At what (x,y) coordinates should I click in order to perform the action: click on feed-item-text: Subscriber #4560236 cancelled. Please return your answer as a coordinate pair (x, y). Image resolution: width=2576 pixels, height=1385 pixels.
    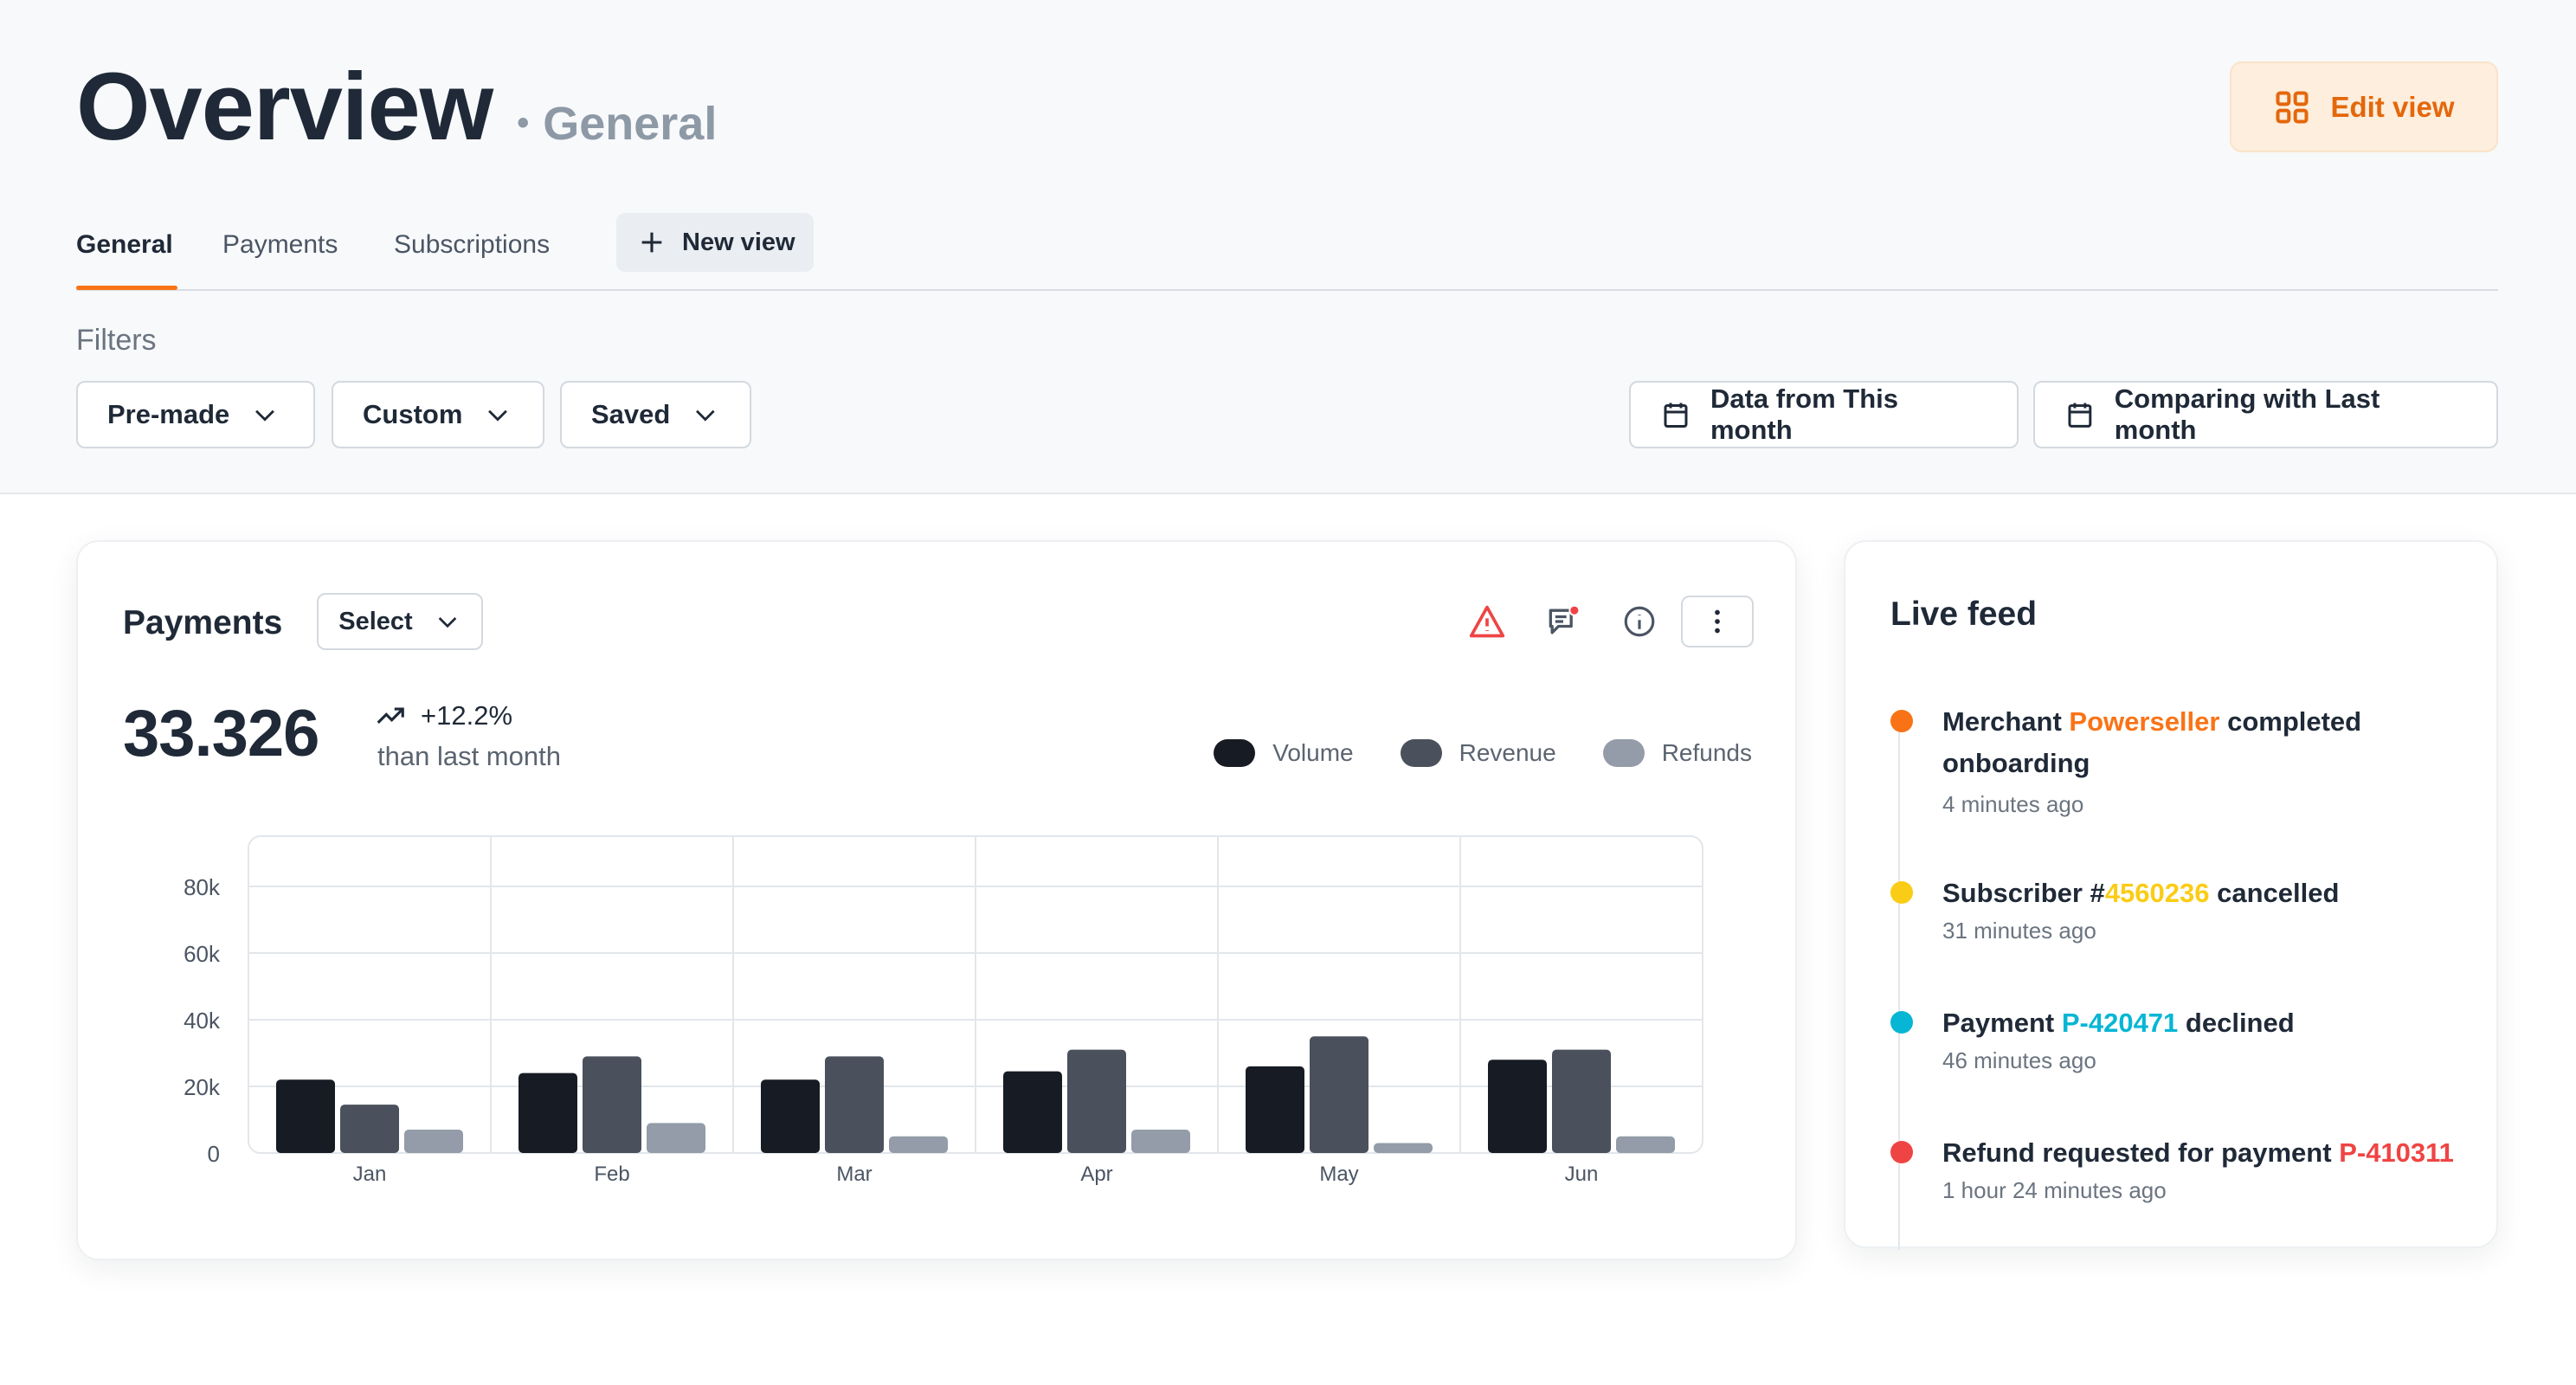
    Looking at the image, I should click on (2210, 893).